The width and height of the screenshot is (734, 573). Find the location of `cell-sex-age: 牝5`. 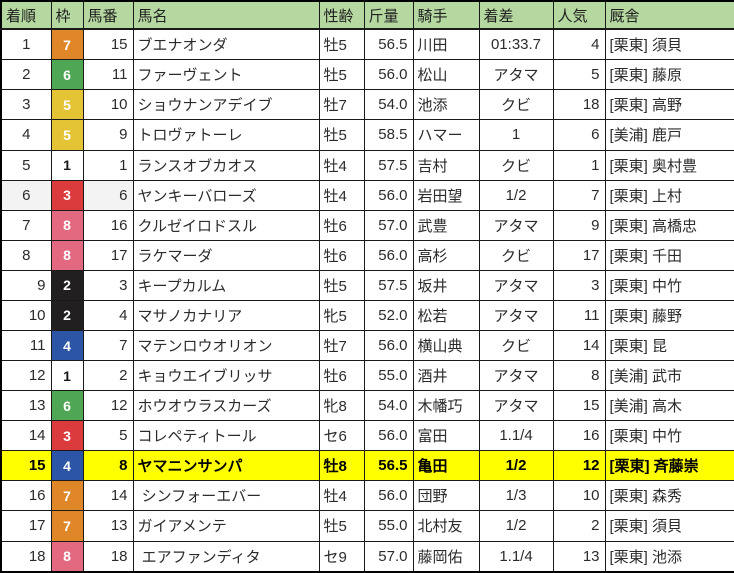

cell-sex-age: 牝5 is located at coordinates (341, 315).